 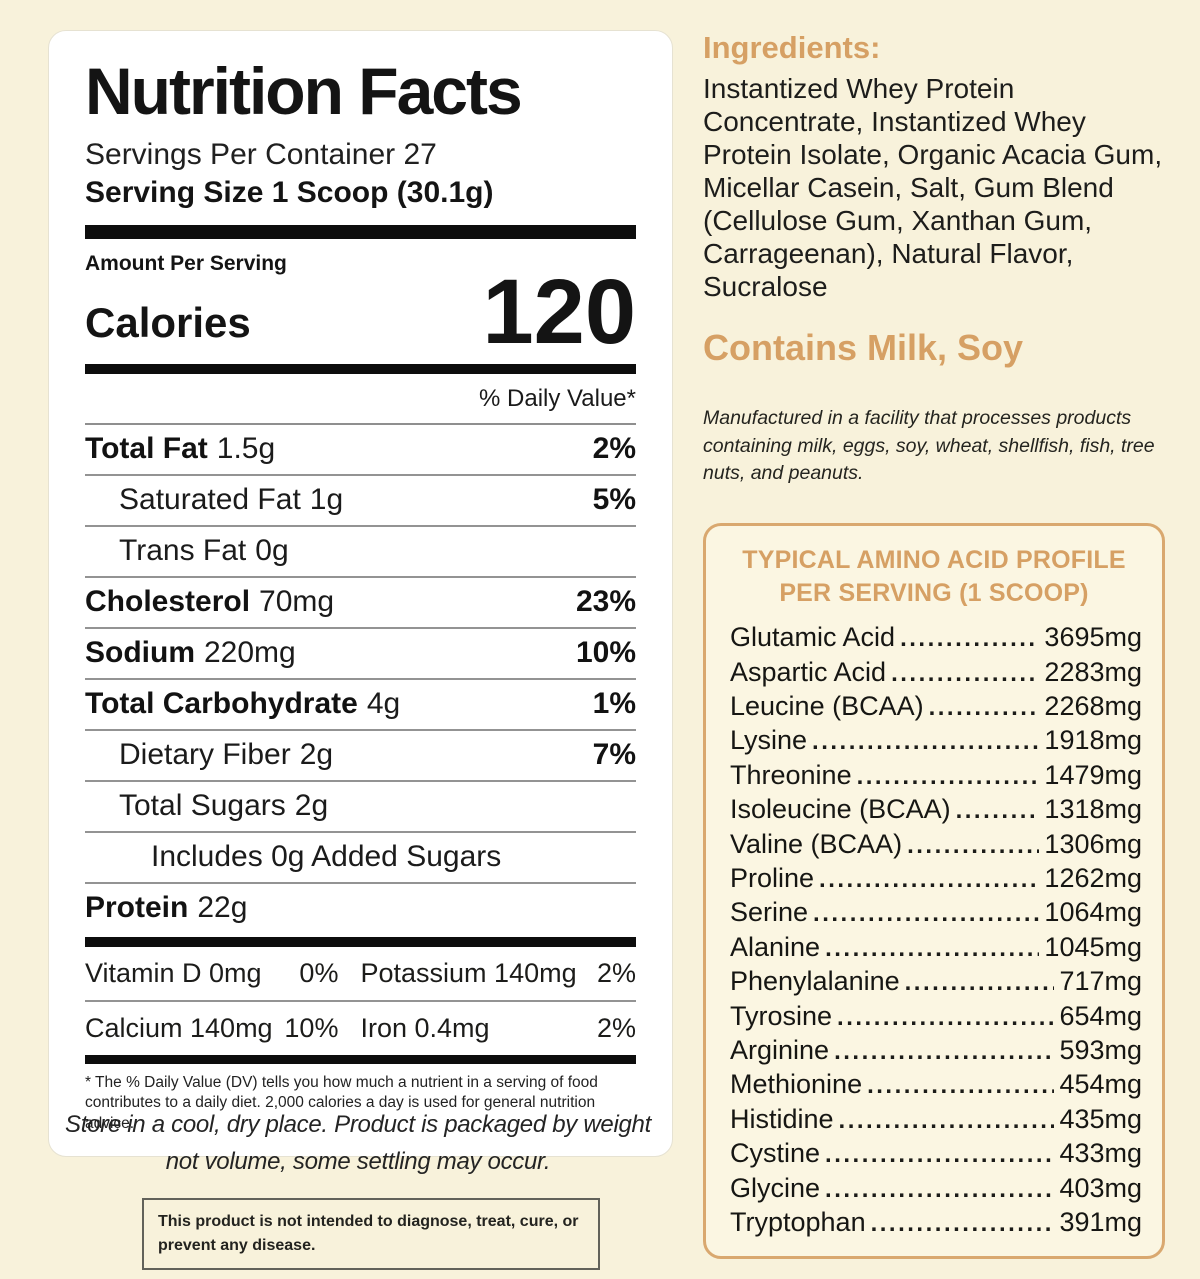 What do you see at coordinates (1093, 912) in the screenshot?
I see `amino-acid-value: 1064mg` at bounding box center [1093, 912].